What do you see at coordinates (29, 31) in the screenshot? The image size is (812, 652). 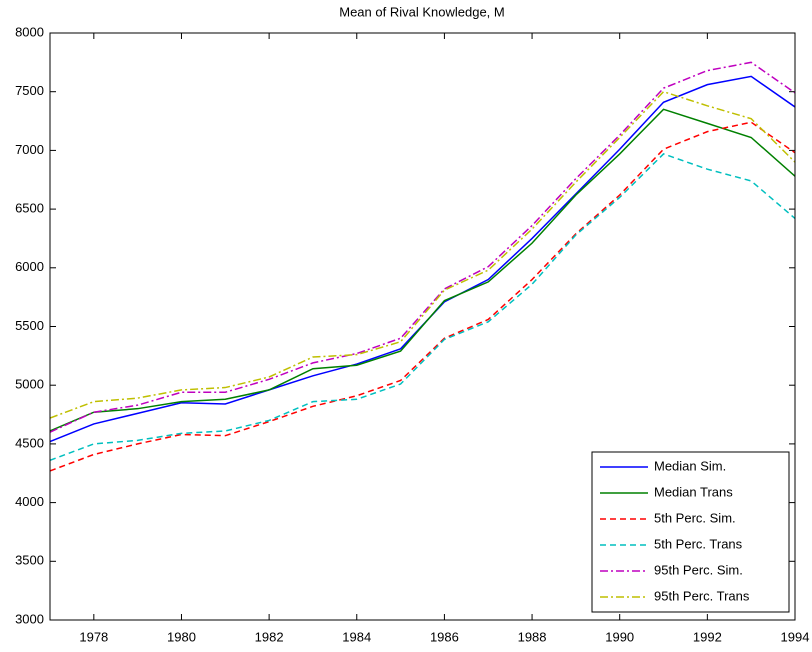 I see `y-tick-label: 8000` at bounding box center [29, 31].